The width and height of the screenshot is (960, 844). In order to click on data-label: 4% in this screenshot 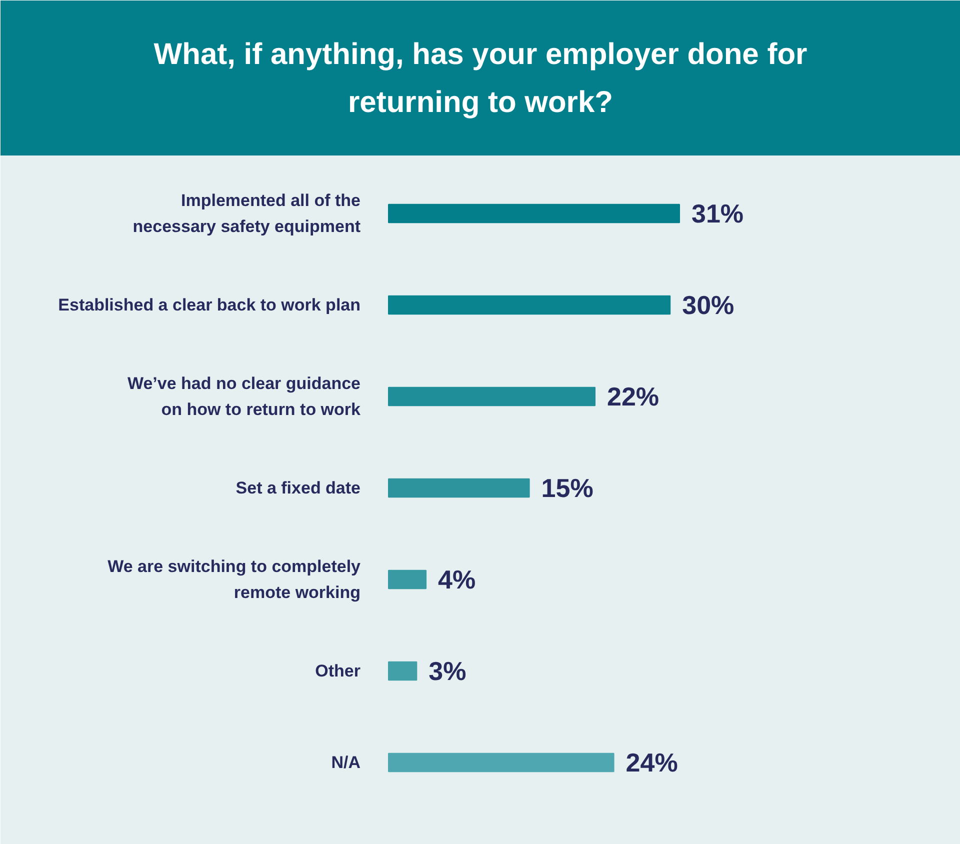, I will do `click(457, 579)`.